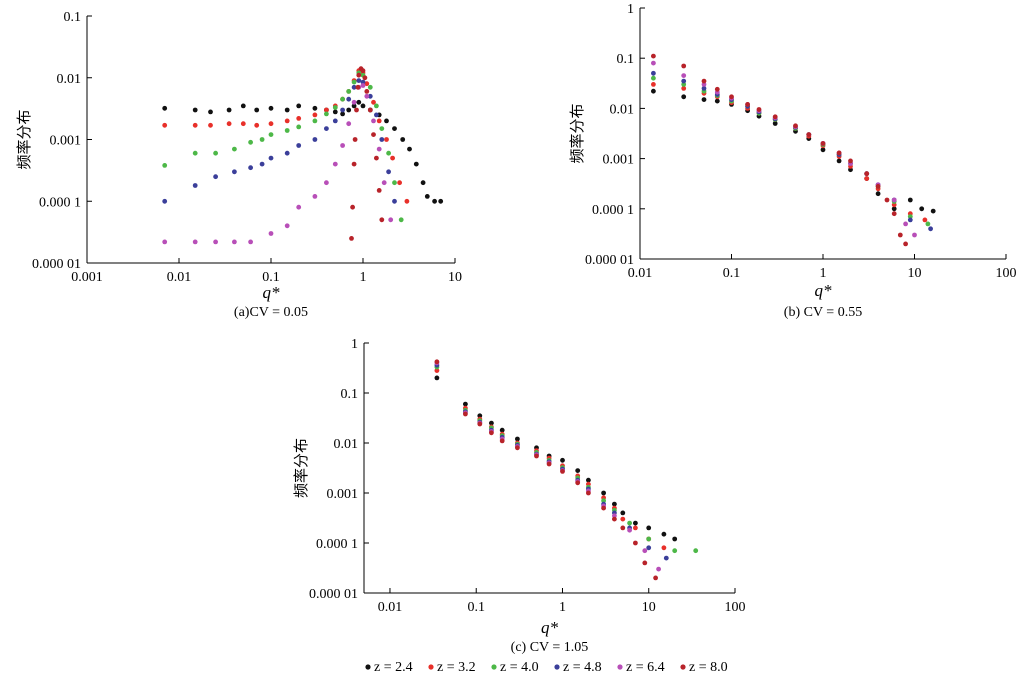 This screenshot has height=687, width=1026. I want to click on legend-marker, so click(620, 667).